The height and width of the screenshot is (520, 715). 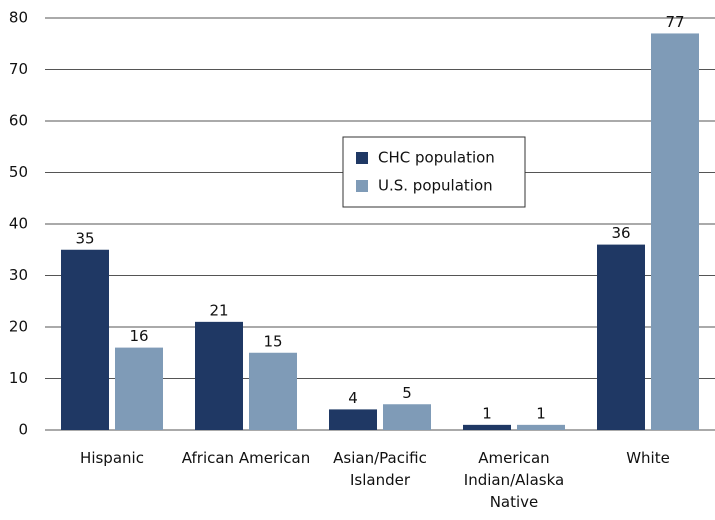 I want to click on legend-label: U.S. population, so click(x=435, y=186).